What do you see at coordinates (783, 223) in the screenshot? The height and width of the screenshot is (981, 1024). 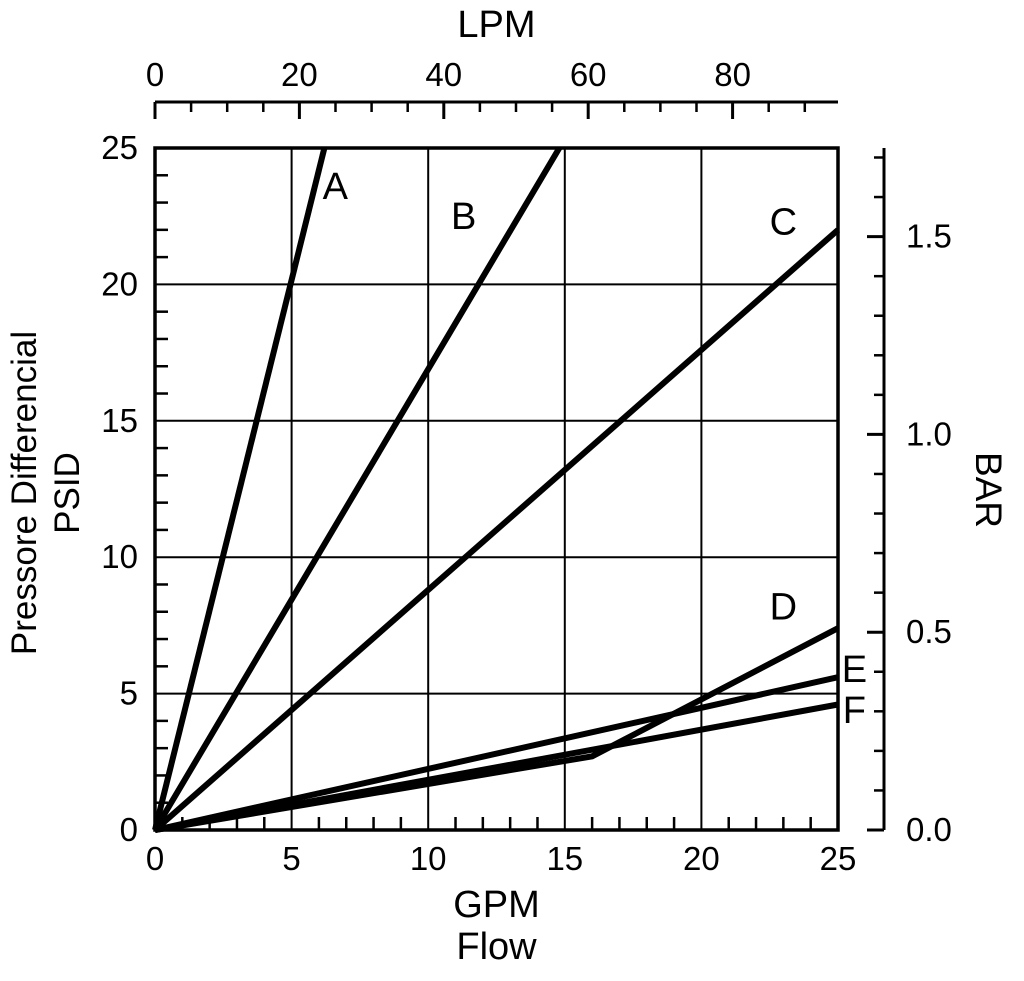 I see `series-C-label: C` at bounding box center [783, 223].